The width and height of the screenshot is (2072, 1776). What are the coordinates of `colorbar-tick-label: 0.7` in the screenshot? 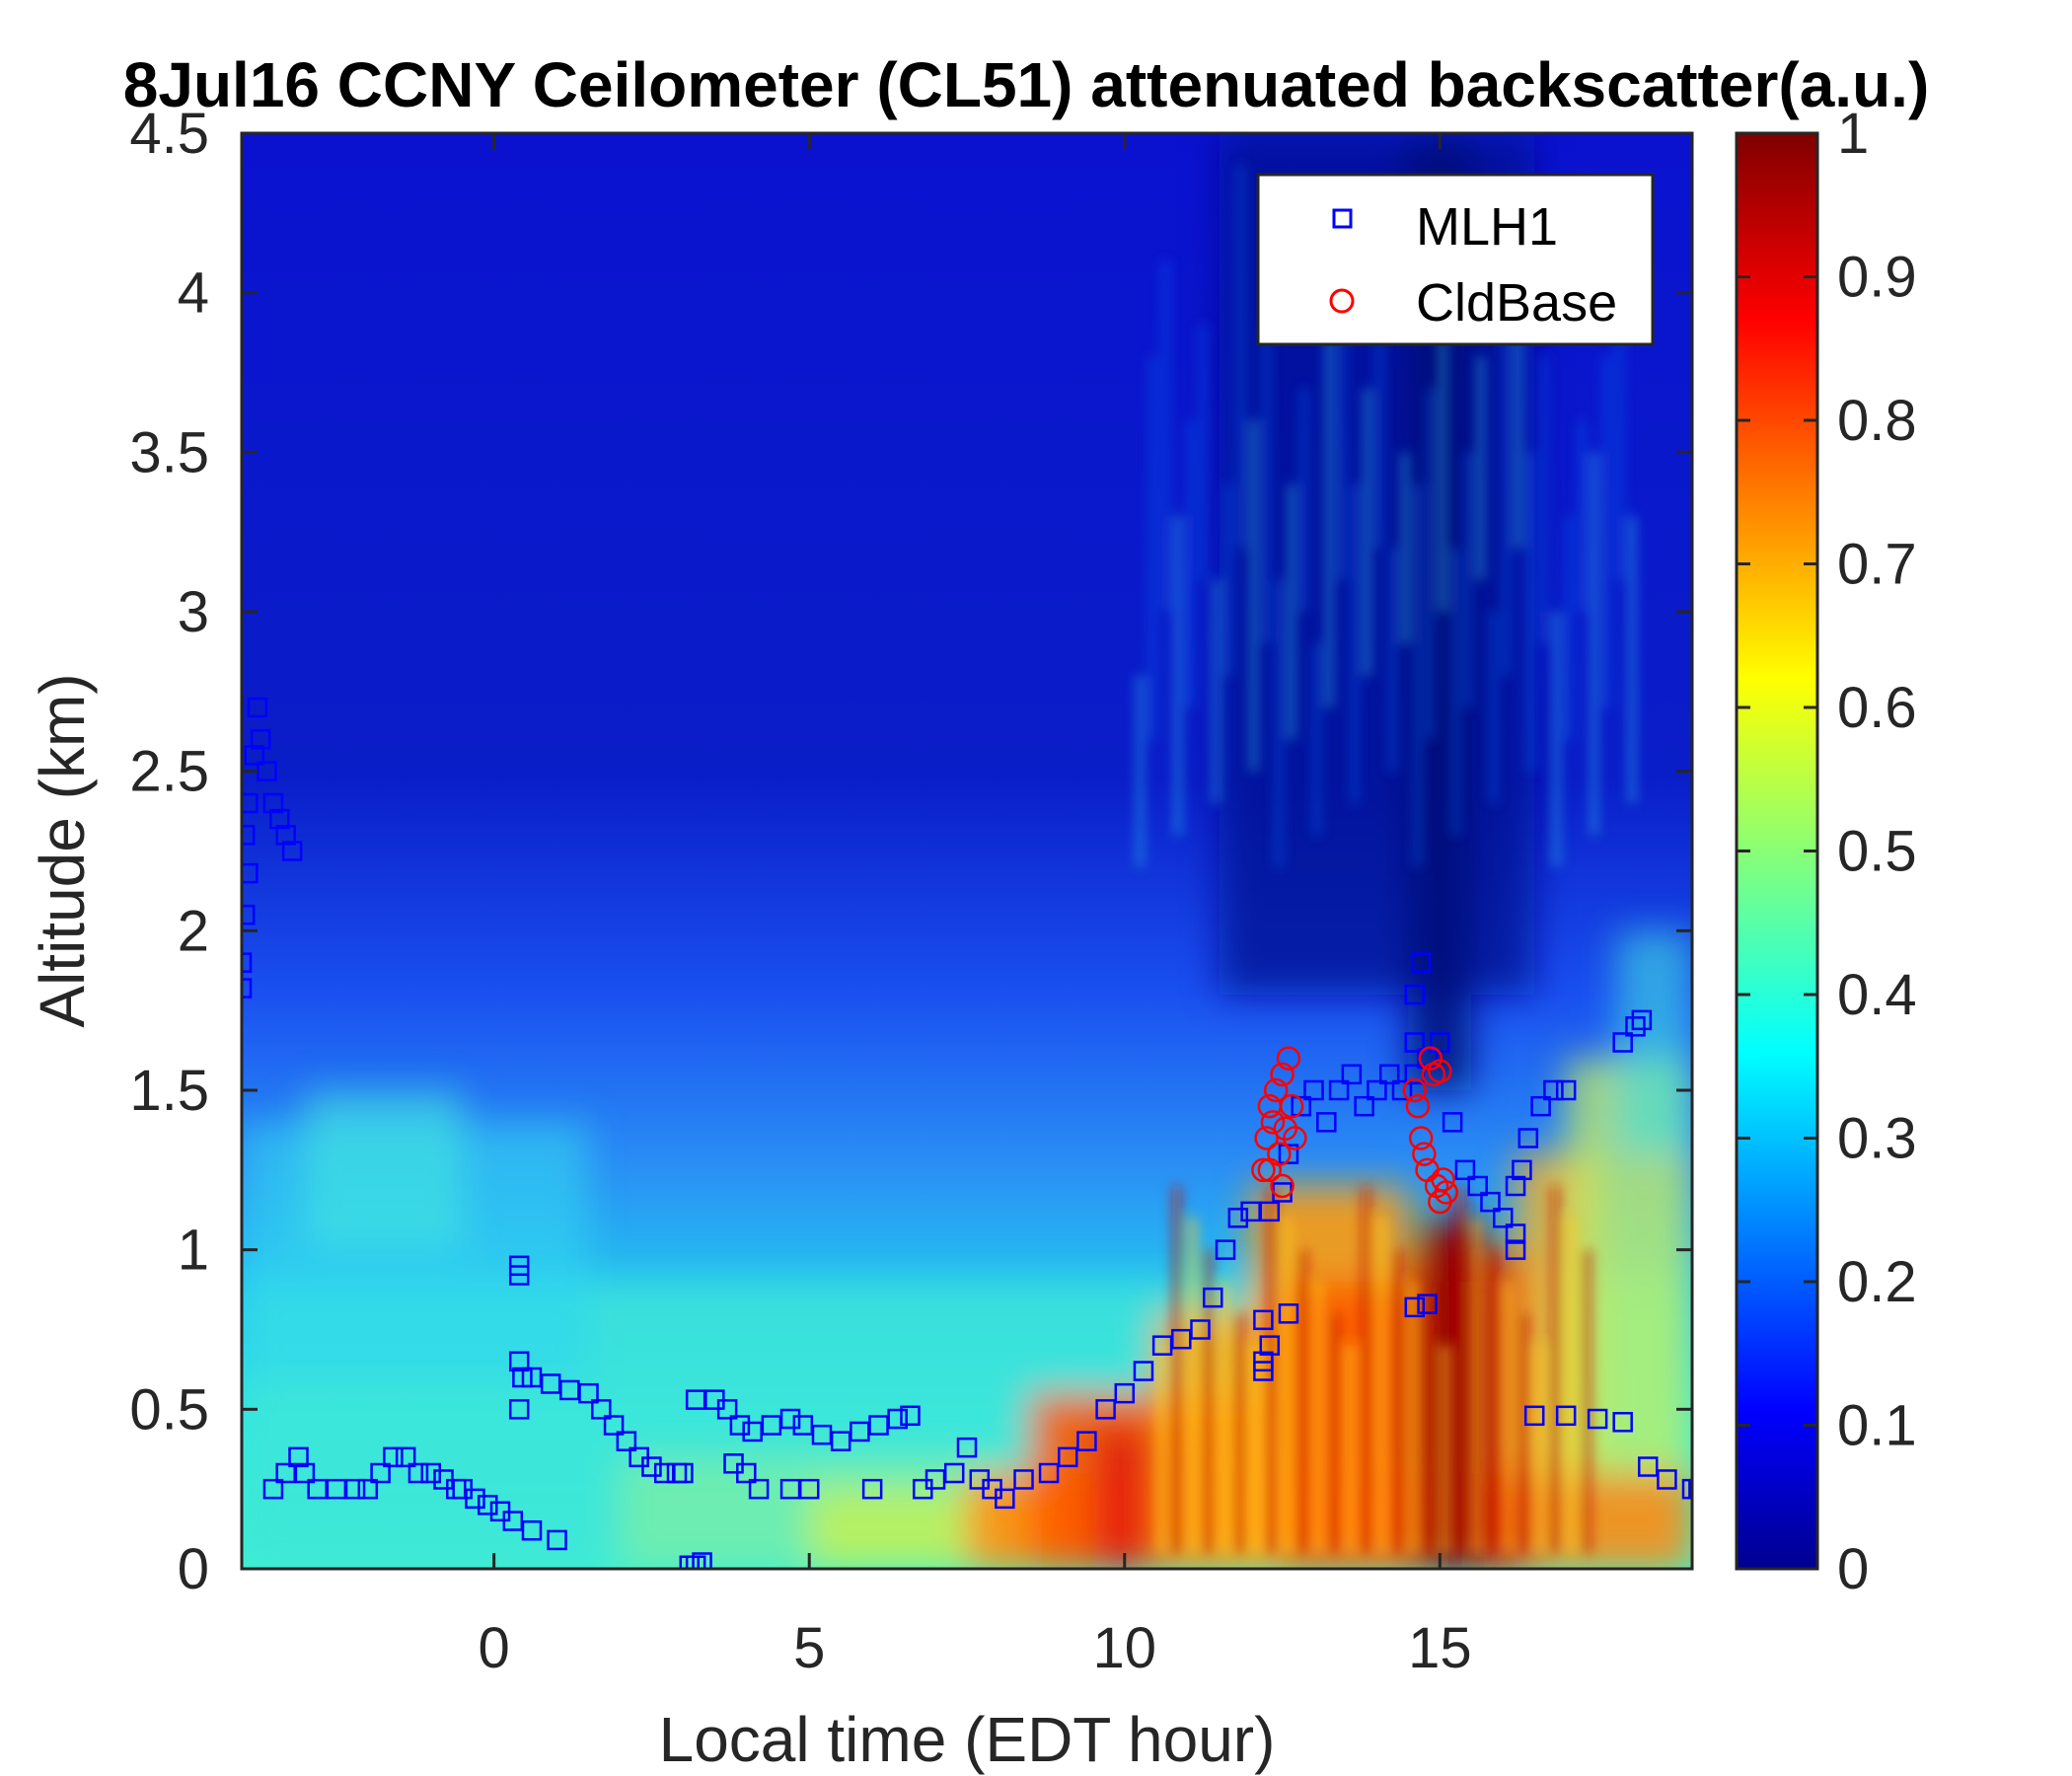 It's located at (1877, 565).